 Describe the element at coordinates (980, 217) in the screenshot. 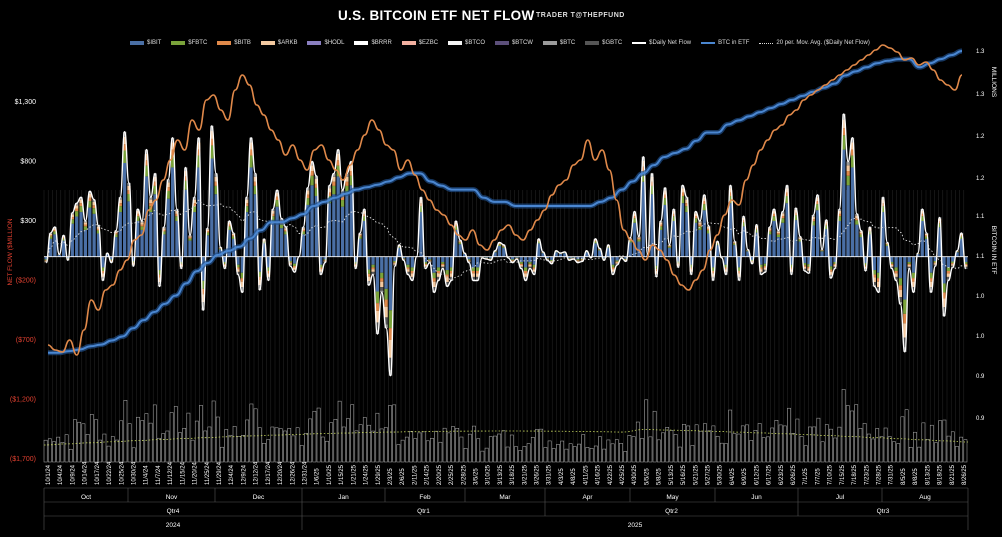

I see `y2-tick-label: 1.1` at that location.